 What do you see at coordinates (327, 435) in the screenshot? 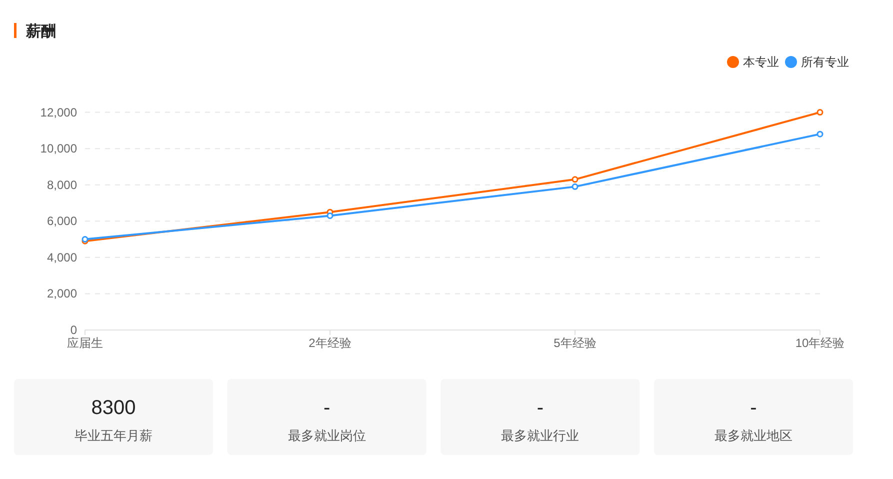
I see `text: 最多就业岗位` at bounding box center [327, 435].